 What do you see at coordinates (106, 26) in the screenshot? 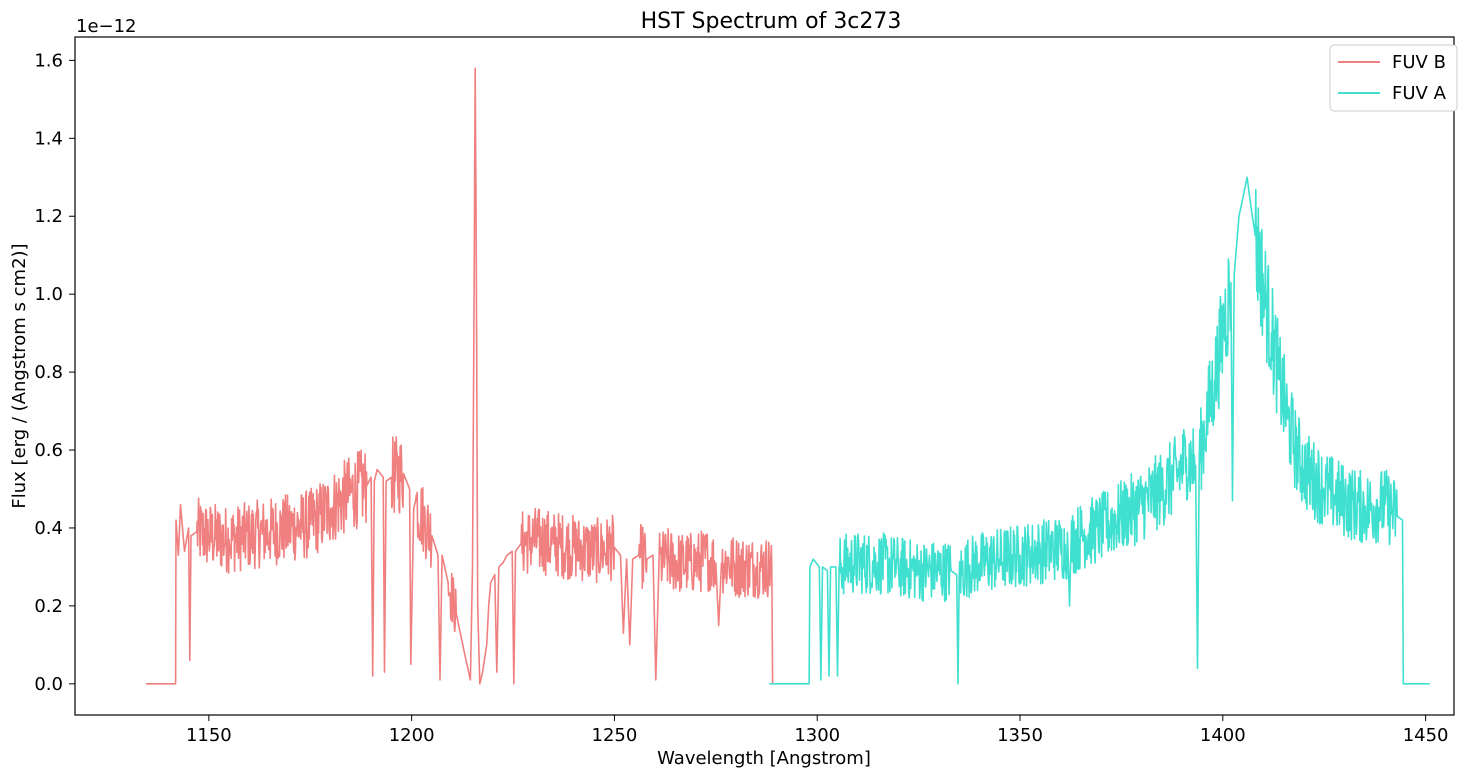
I see `y-axis-offset-label: 1e−12` at bounding box center [106, 26].